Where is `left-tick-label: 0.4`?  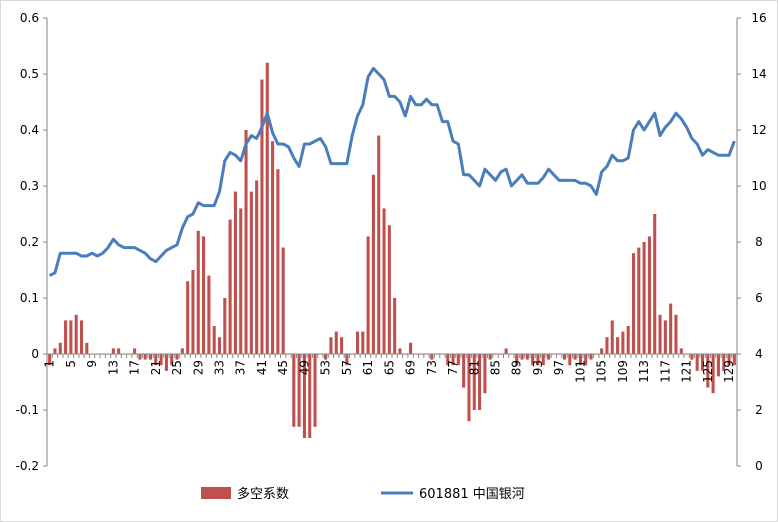 left-tick-label: 0.4 is located at coordinates (29, 130).